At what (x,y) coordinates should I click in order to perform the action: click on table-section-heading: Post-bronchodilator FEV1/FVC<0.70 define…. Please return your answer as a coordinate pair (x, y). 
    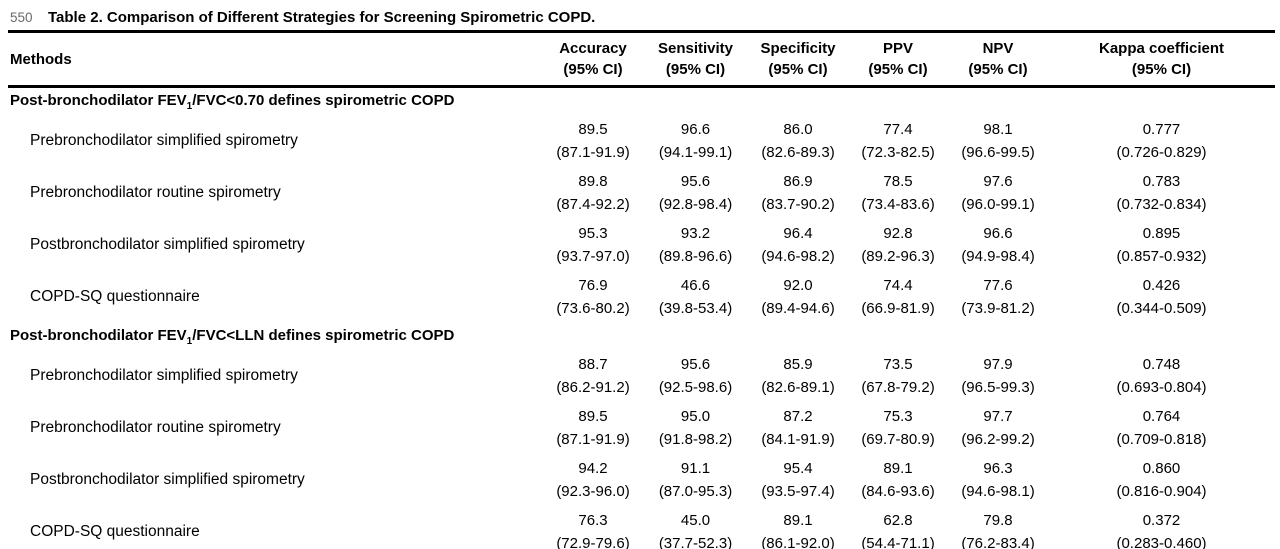
    Looking at the image, I should click on (232, 101).